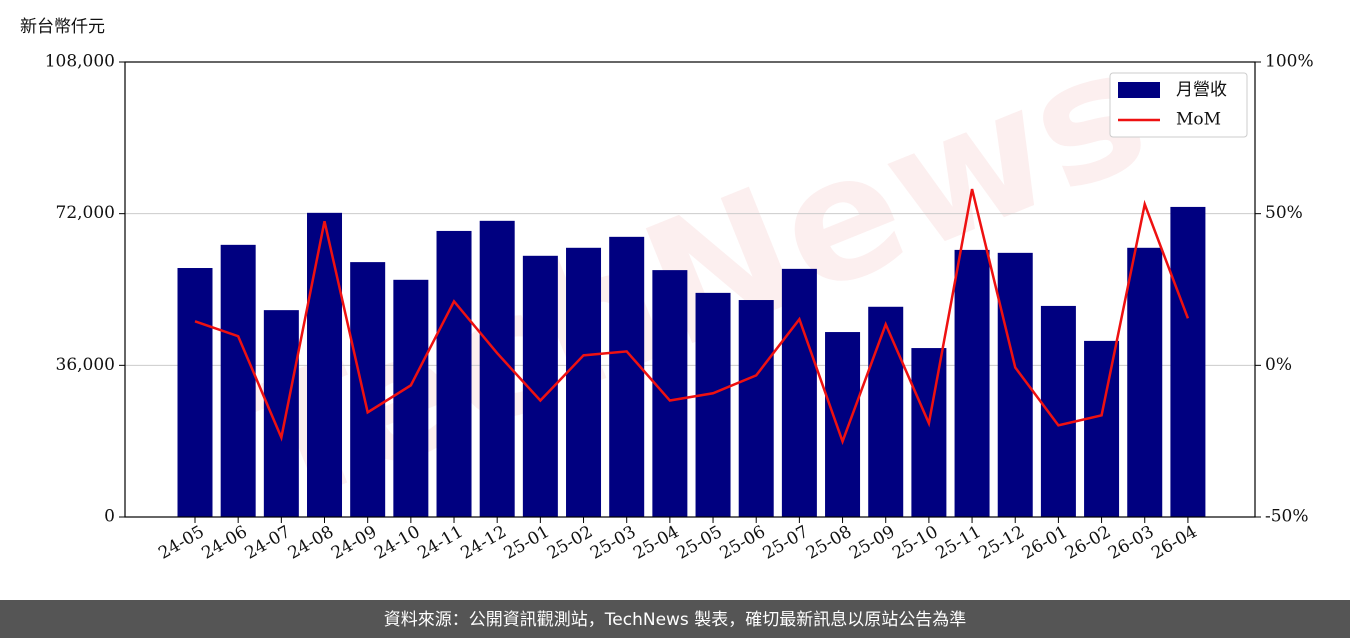  I want to click on legend-label: MoM, so click(1198, 120).